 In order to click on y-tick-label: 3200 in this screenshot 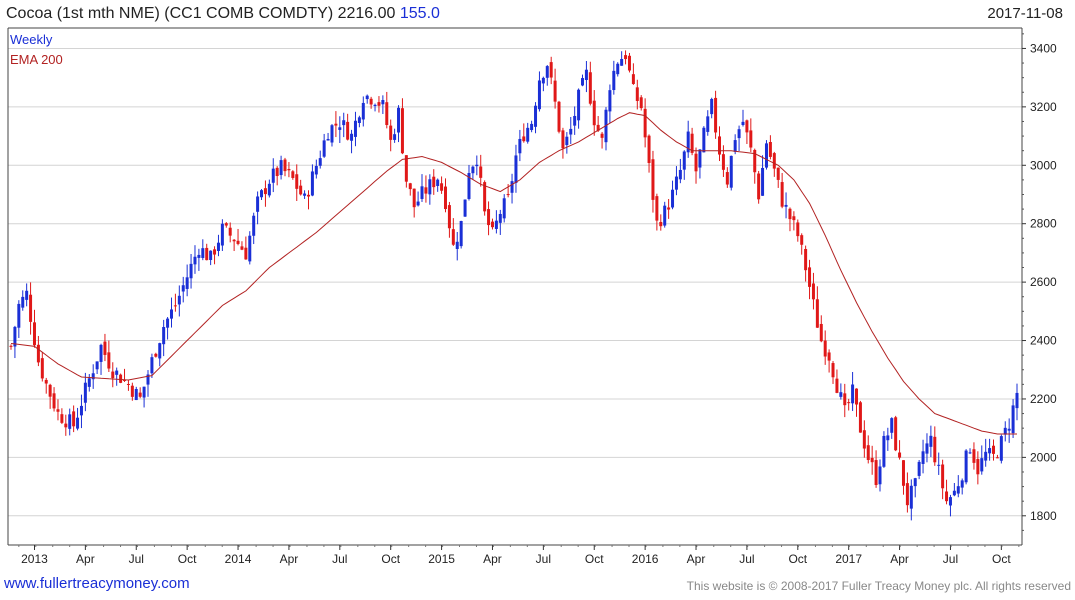, I will do `click(1043, 107)`.